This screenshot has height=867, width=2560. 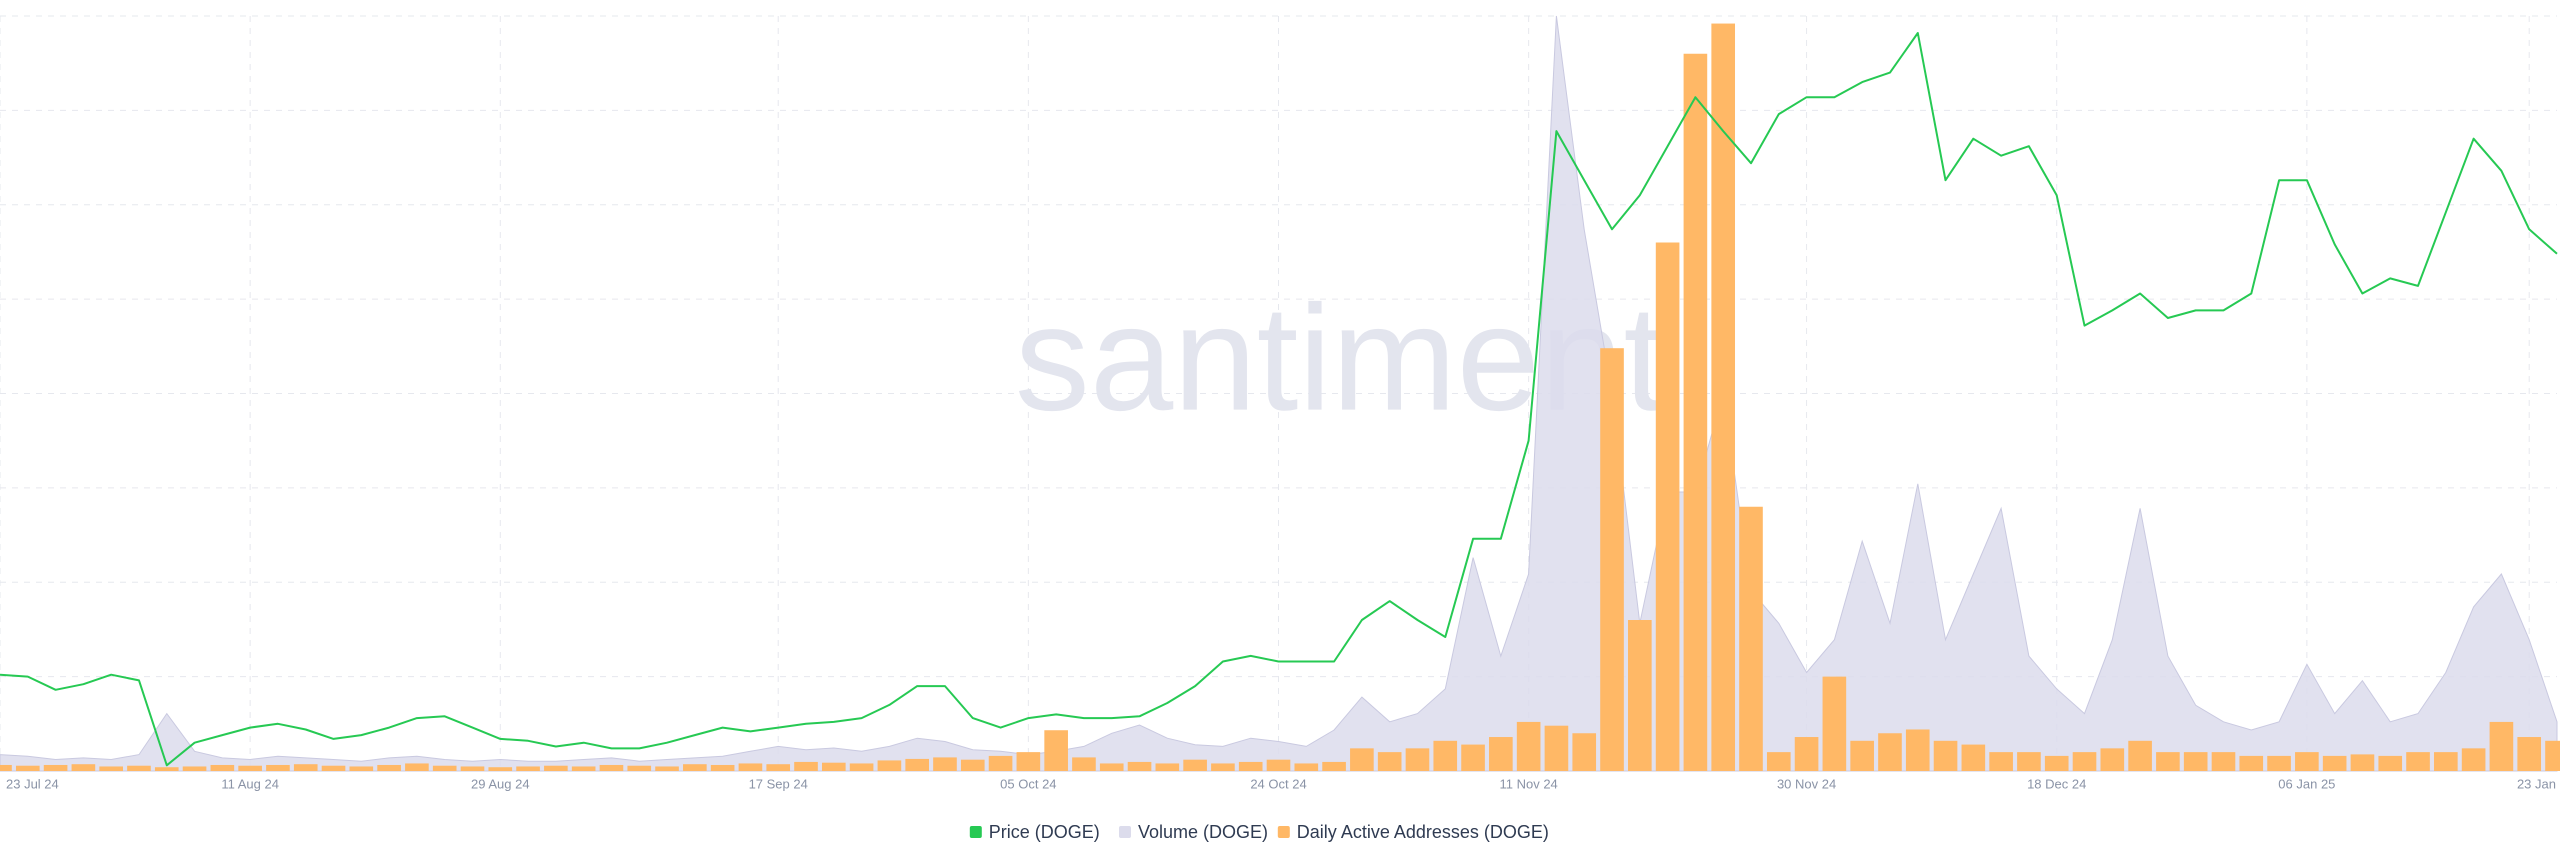 What do you see at coordinates (500, 783) in the screenshot?
I see `x-tick-label: 29 Aug 24` at bounding box center [500, 783].